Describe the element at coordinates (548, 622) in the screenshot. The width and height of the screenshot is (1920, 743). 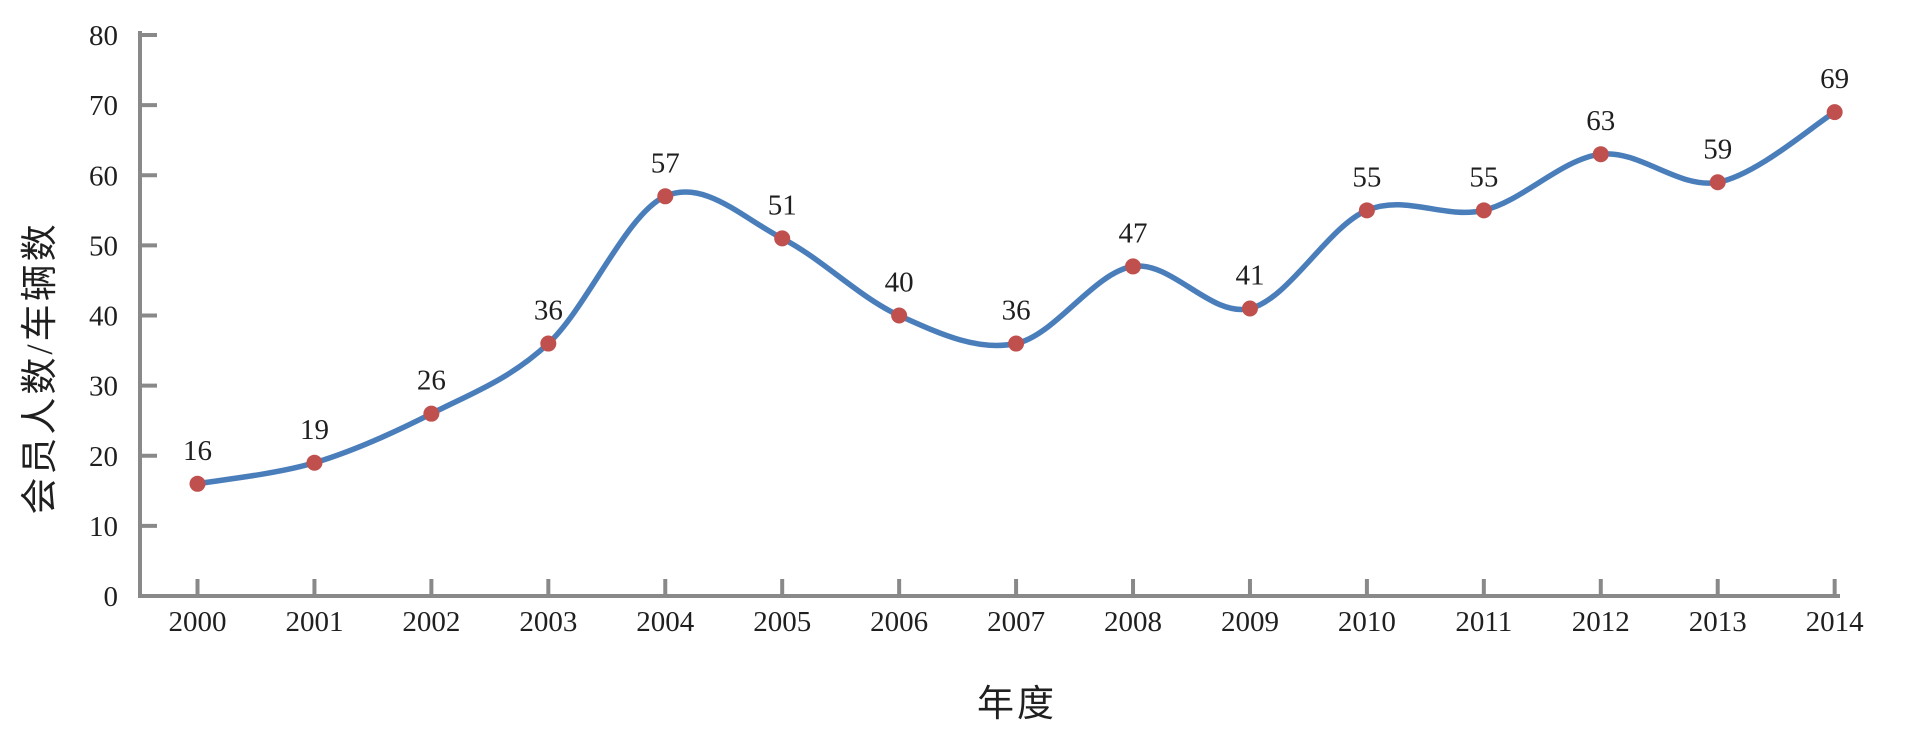
I see `x-tick-label: 2003` at that location.